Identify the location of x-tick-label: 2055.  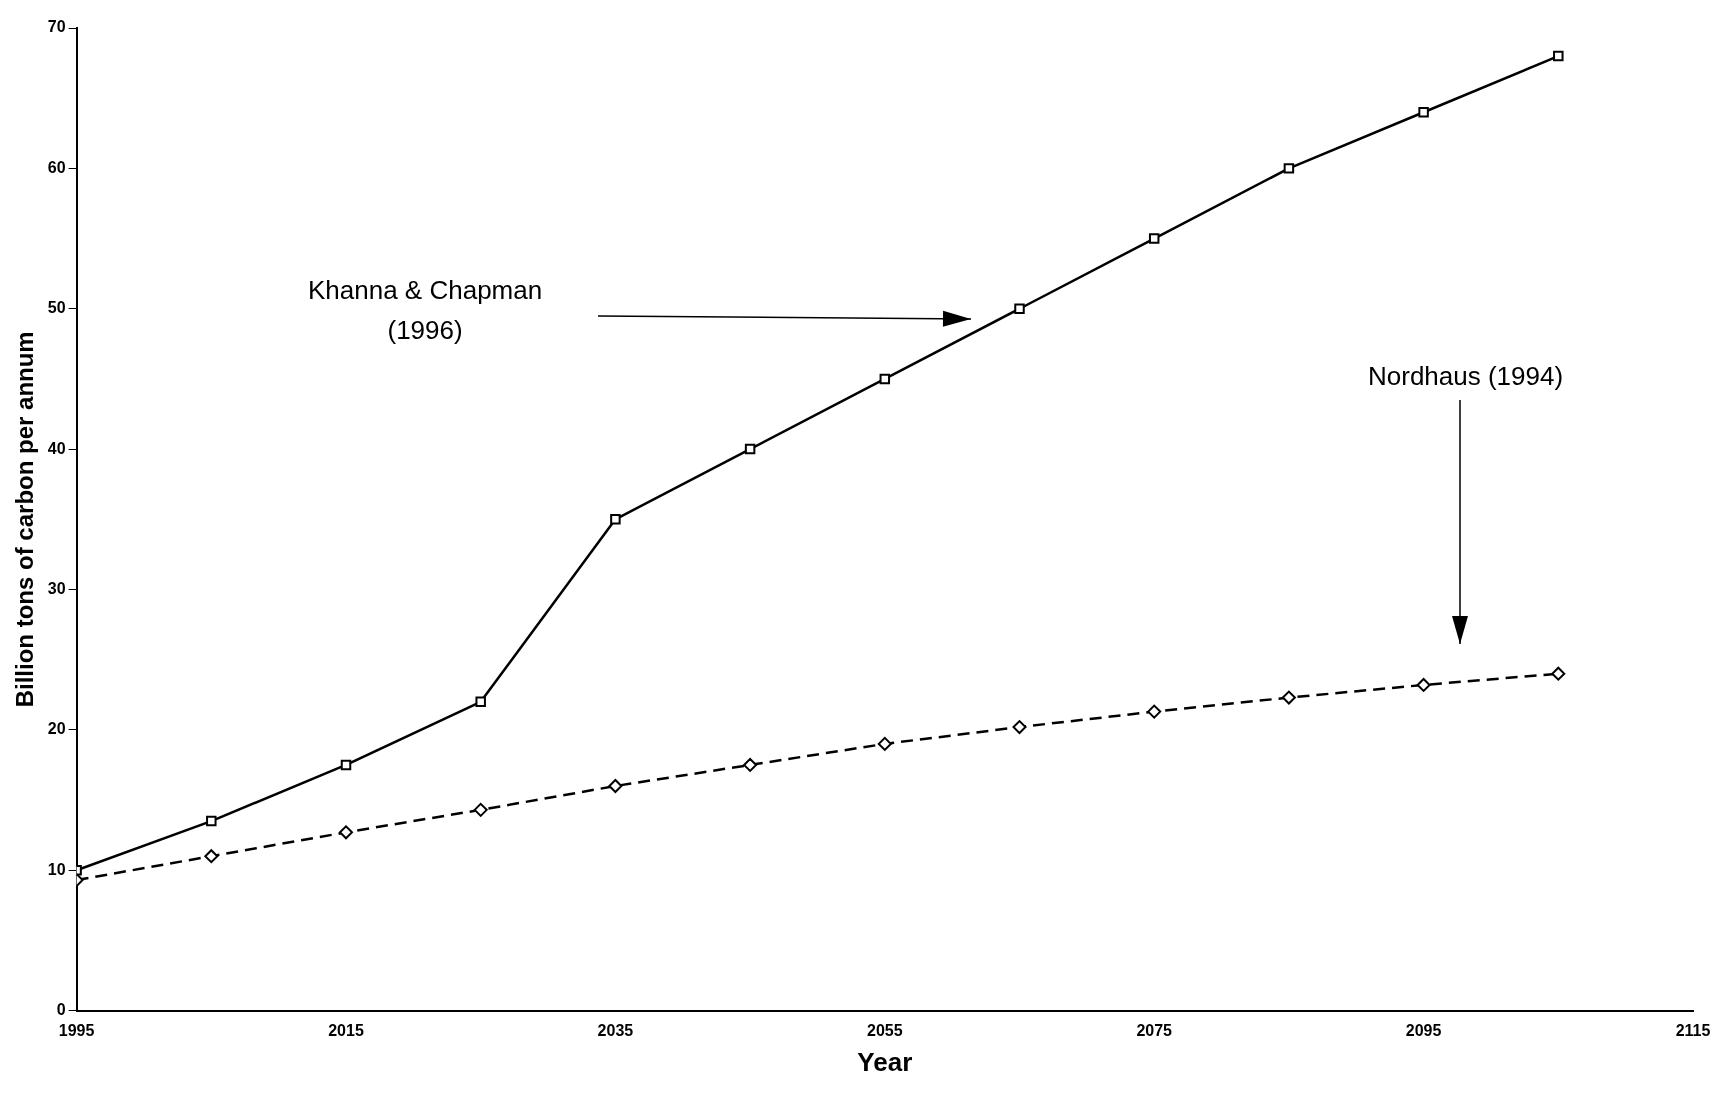
(885, 1030).